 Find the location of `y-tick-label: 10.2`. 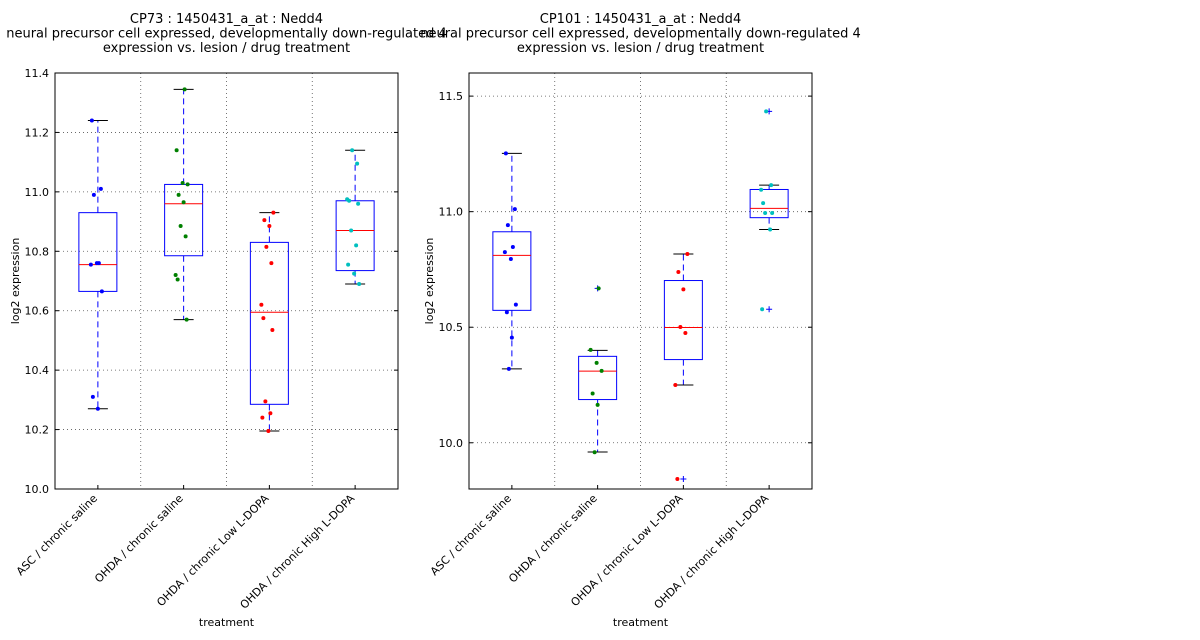

y-tick-label: 10.2 is located at coordinates (37, 430).